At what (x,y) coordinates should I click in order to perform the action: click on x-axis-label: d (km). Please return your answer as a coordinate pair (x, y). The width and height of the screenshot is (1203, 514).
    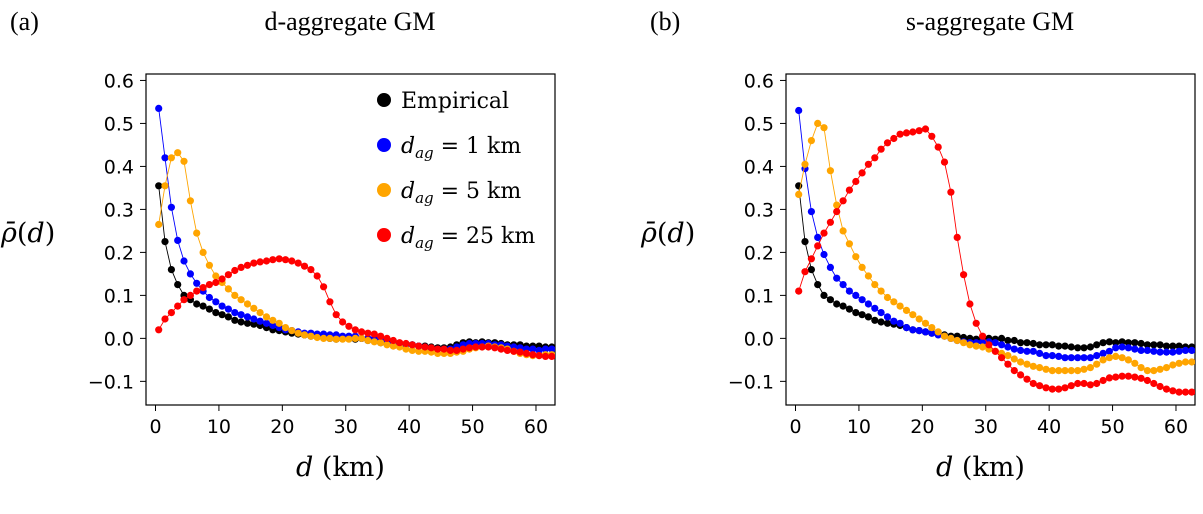
    Looking at the image, I should click on (980, 467).